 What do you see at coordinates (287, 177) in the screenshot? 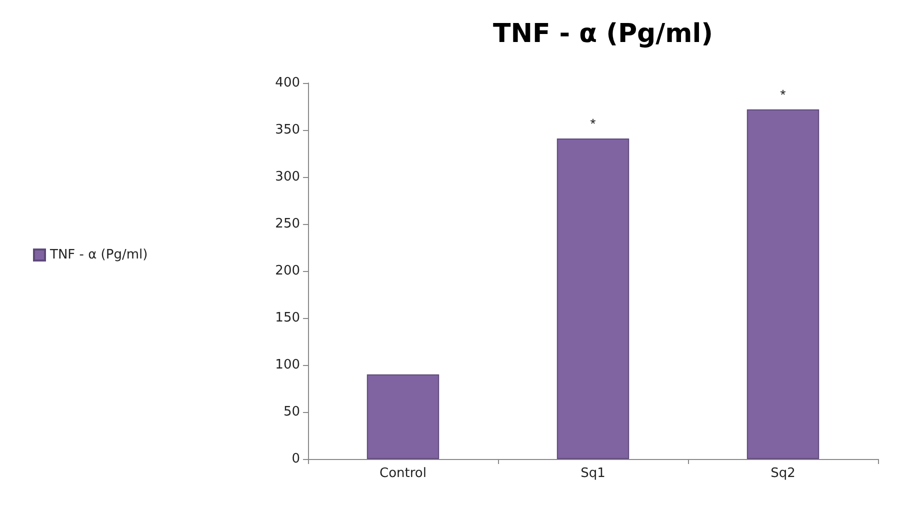
I see `y-tick-label: 300` at bounding box center [287, 177].